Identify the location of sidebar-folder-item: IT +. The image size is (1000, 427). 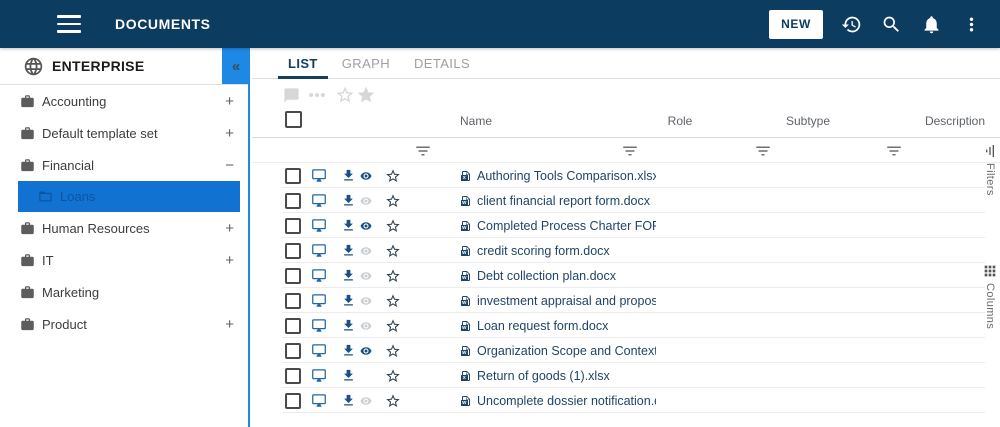
(124, 260).